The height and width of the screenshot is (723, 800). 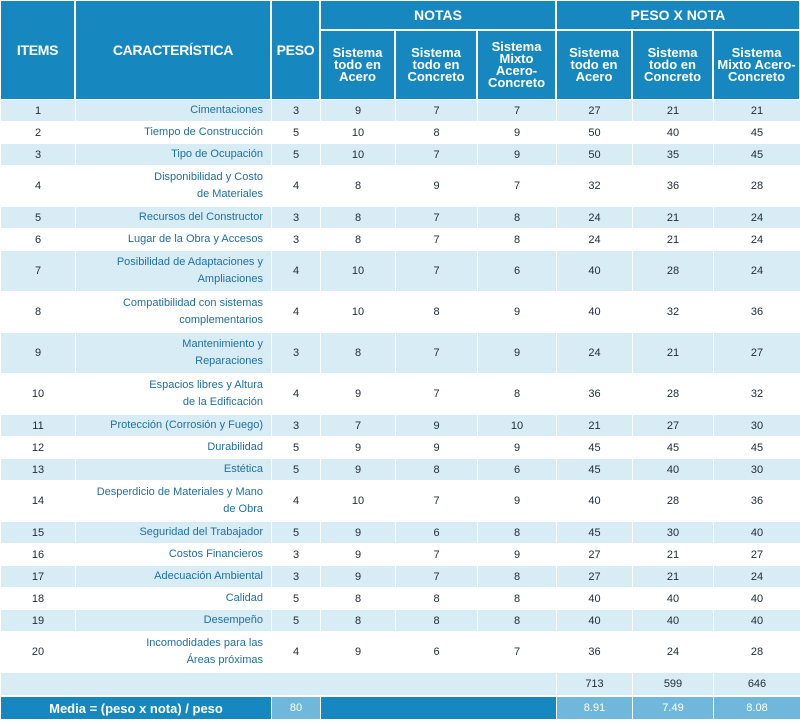 What do you see at coordinates (235, 447) in the screenshot?
I see `caracteristica-line: Durabilidad` at bounding box center [235, 447].